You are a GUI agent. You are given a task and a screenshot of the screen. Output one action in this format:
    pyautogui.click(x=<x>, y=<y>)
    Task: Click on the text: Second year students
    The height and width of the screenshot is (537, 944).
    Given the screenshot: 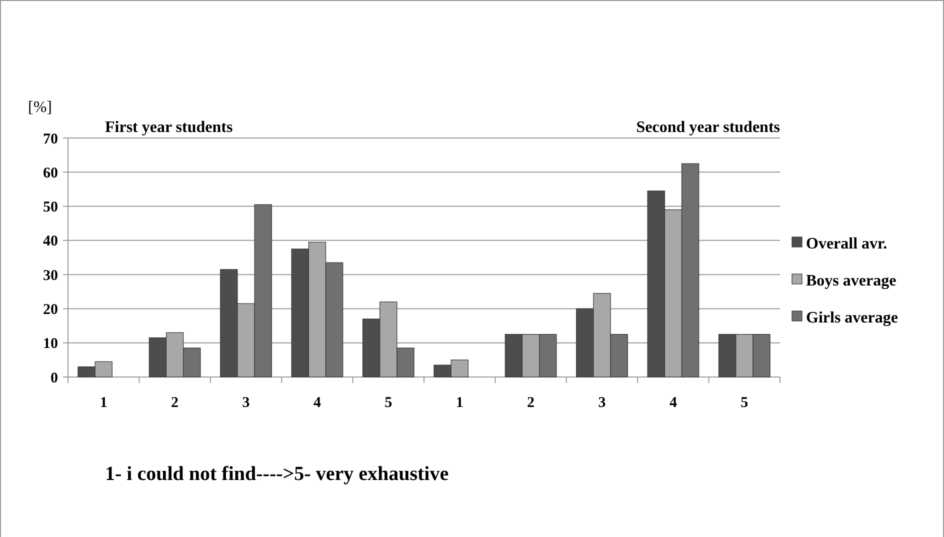 What is the action you would take?
    pyautogui.click(x=708, y=127)
    